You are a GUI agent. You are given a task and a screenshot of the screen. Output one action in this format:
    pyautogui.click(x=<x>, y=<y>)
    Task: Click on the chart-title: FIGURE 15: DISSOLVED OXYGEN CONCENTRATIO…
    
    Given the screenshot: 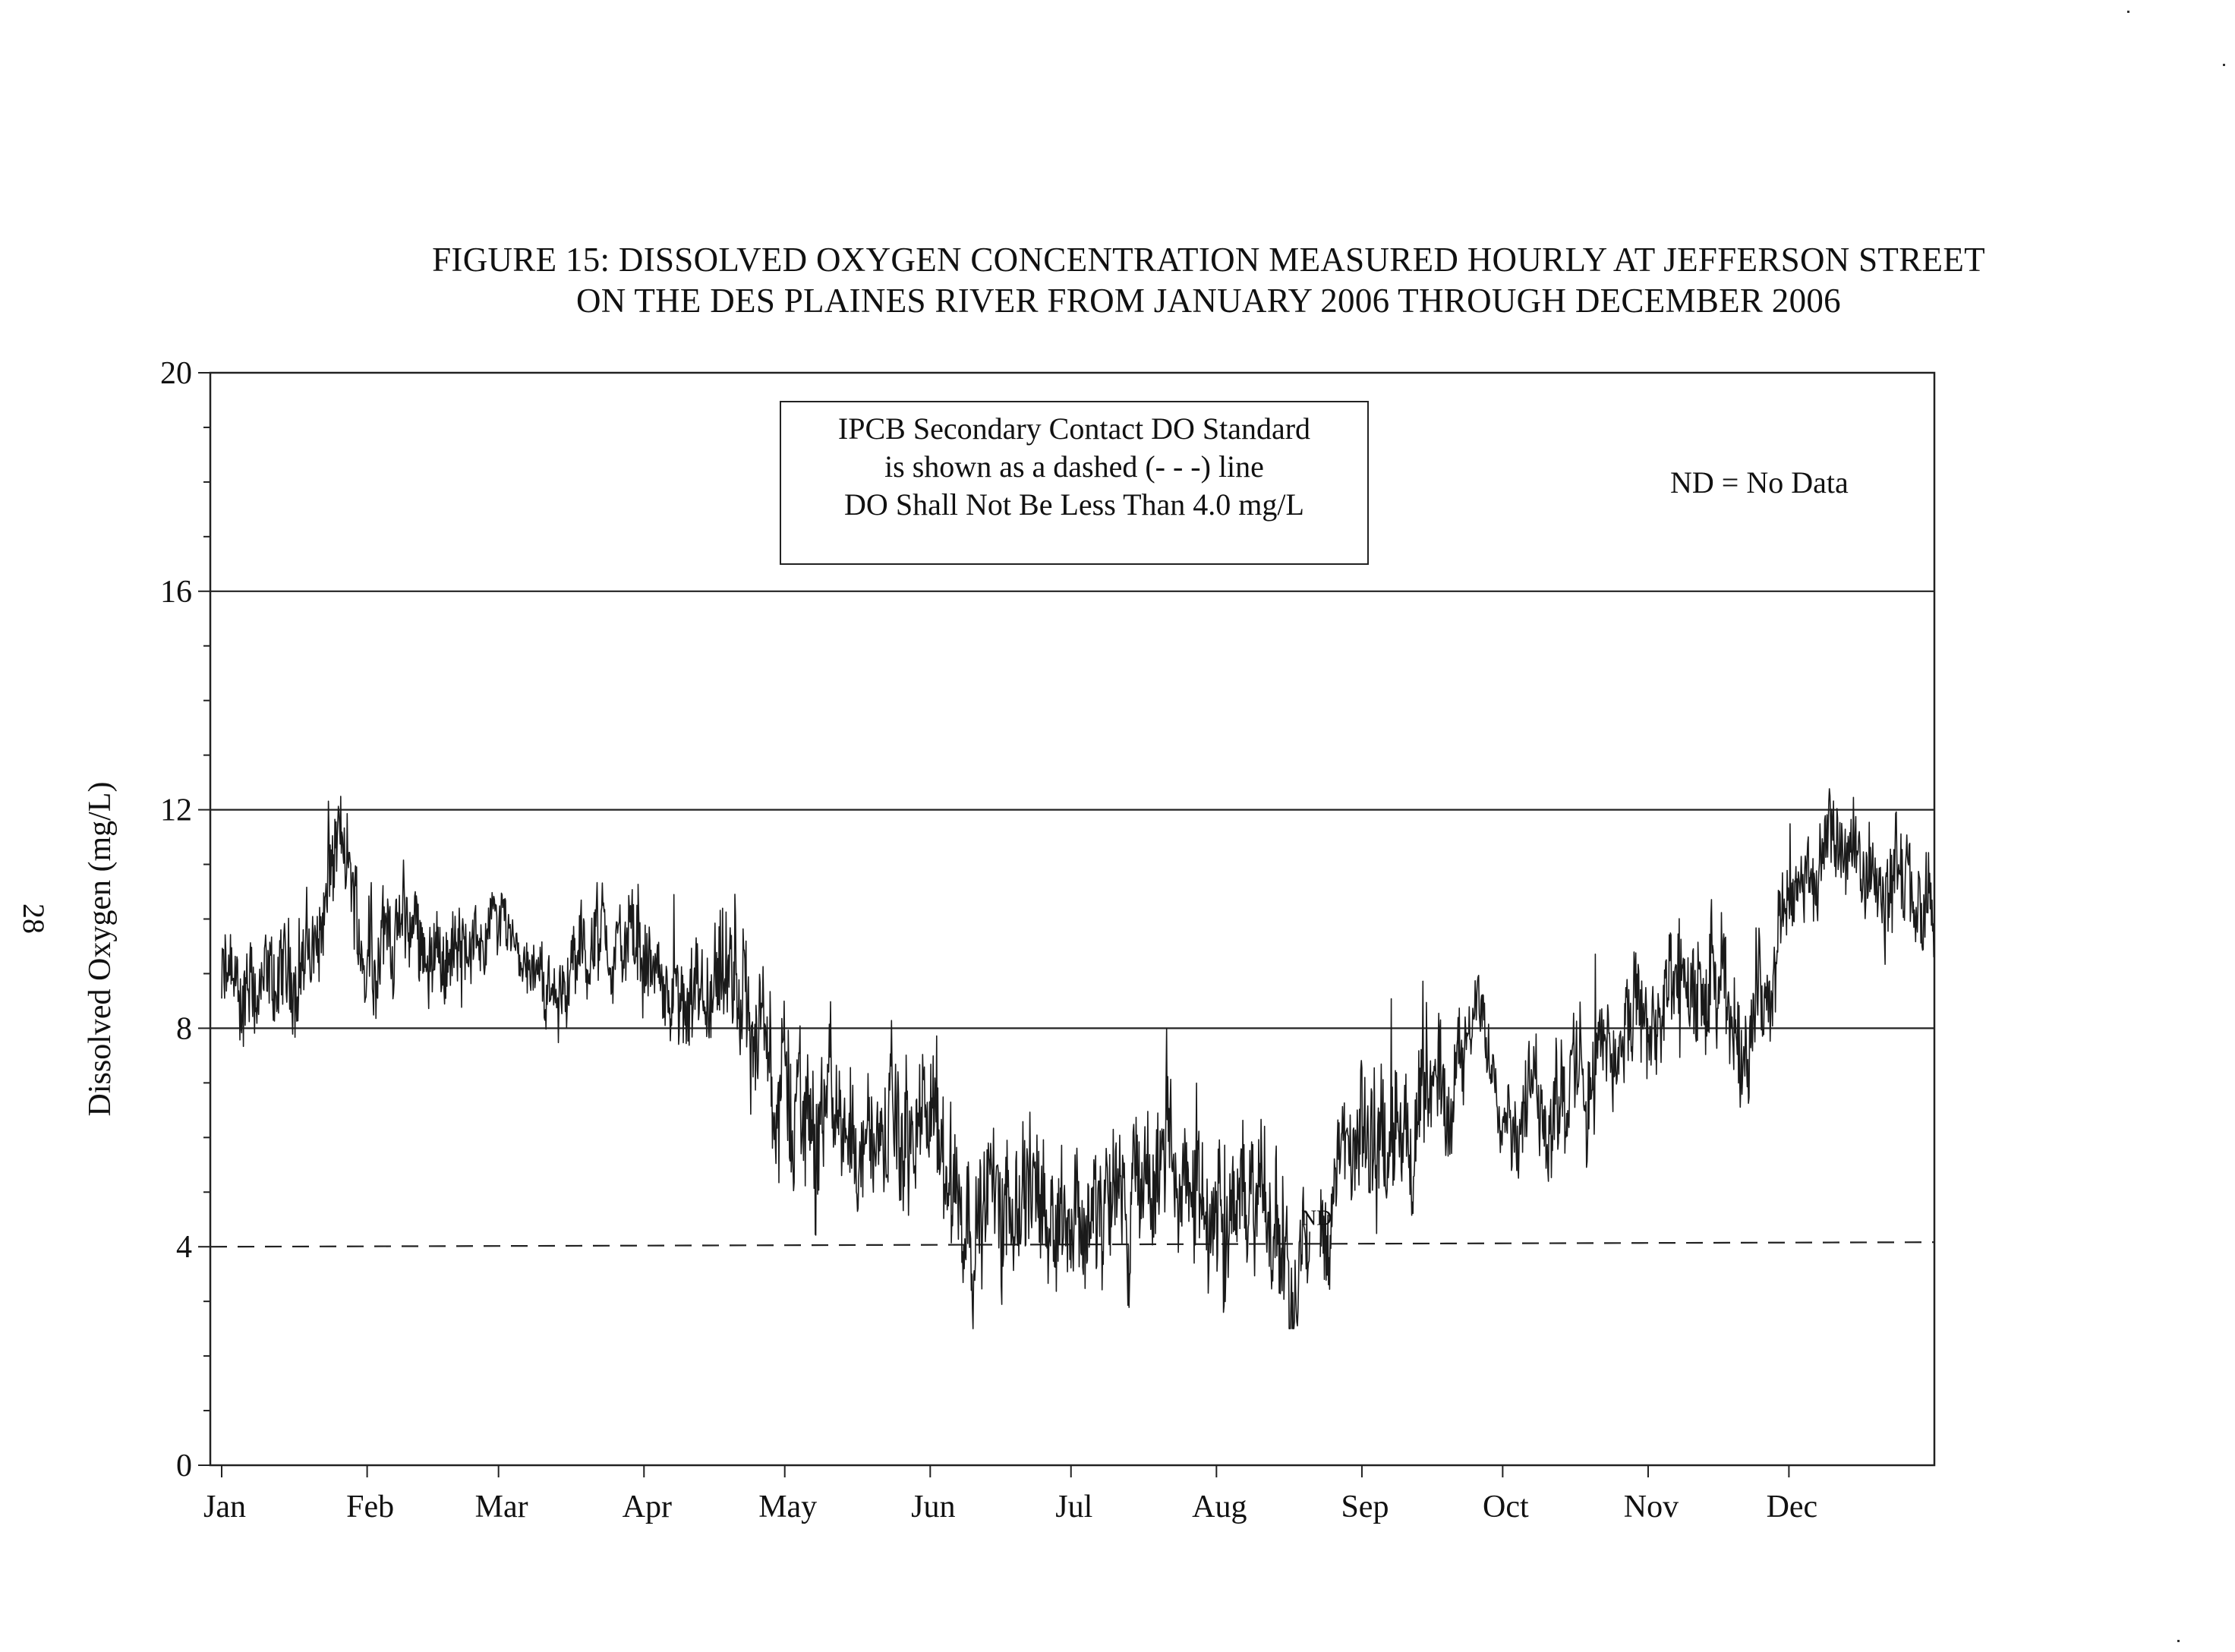 What is the action you would take?
    pyautogui.click(x=1208, y=260)
    